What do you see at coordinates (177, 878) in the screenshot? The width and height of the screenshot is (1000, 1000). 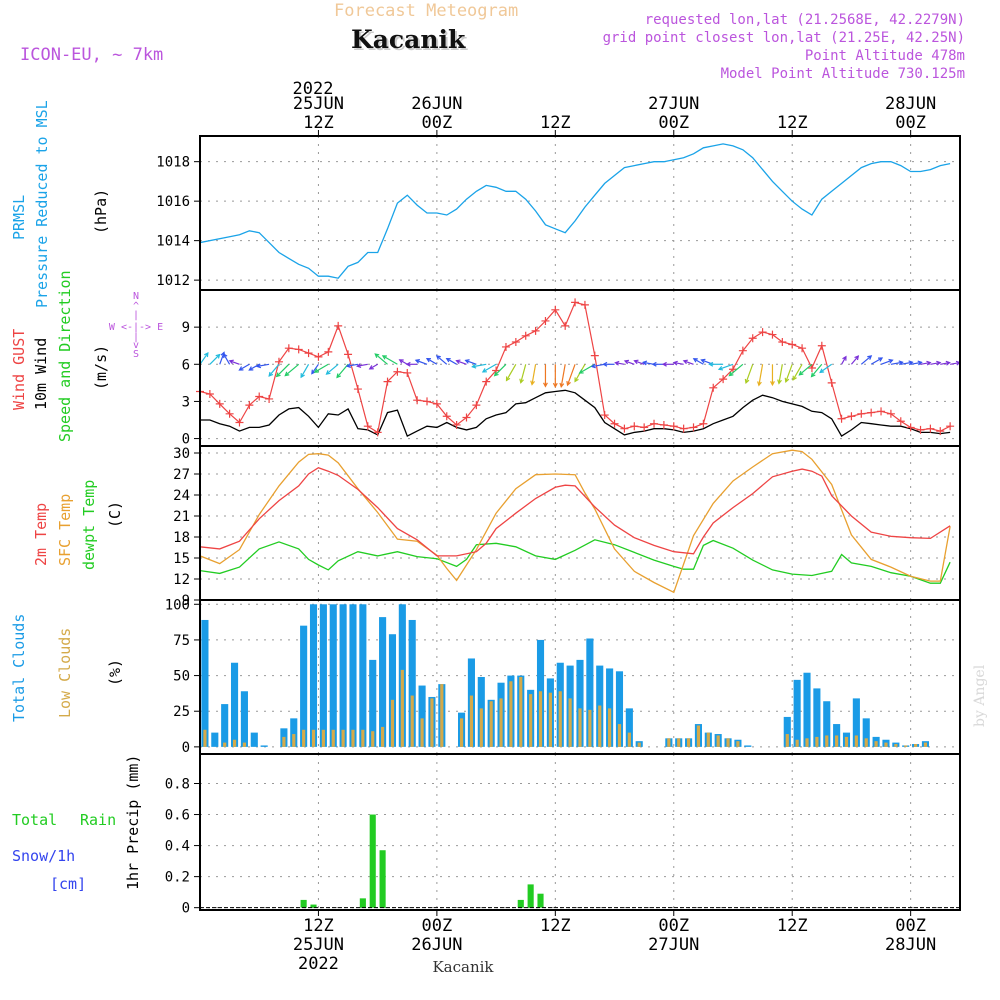 I see `y-tick-label: 0.2` at bounding box center [177, 878].